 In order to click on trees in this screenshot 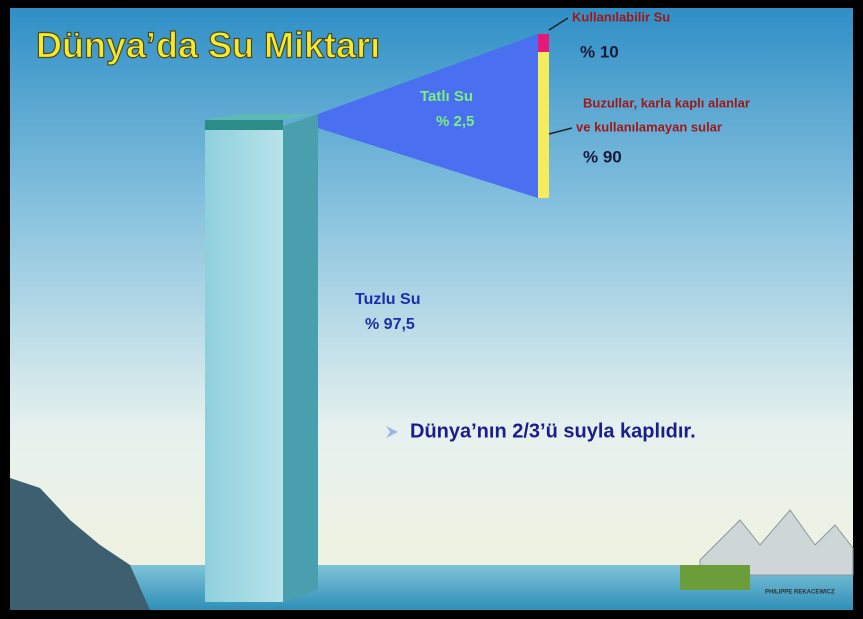, I will do `click(715, 577)`.